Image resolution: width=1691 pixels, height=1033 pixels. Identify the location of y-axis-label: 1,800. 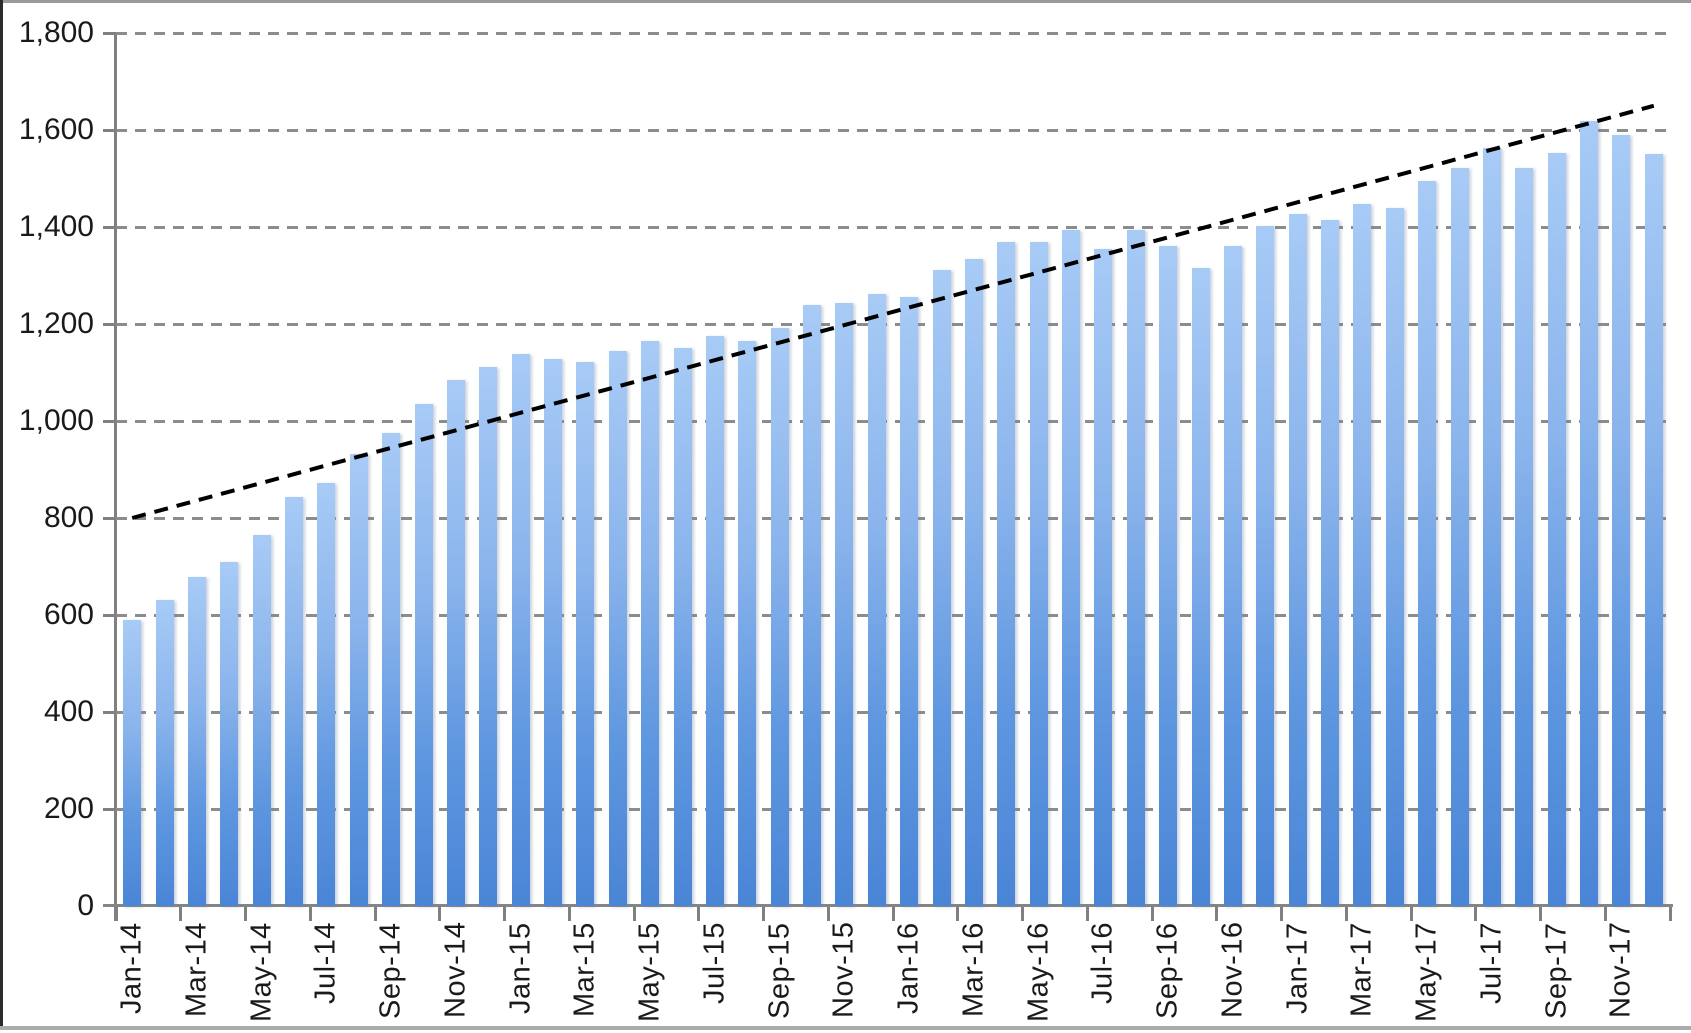
(56, 32).